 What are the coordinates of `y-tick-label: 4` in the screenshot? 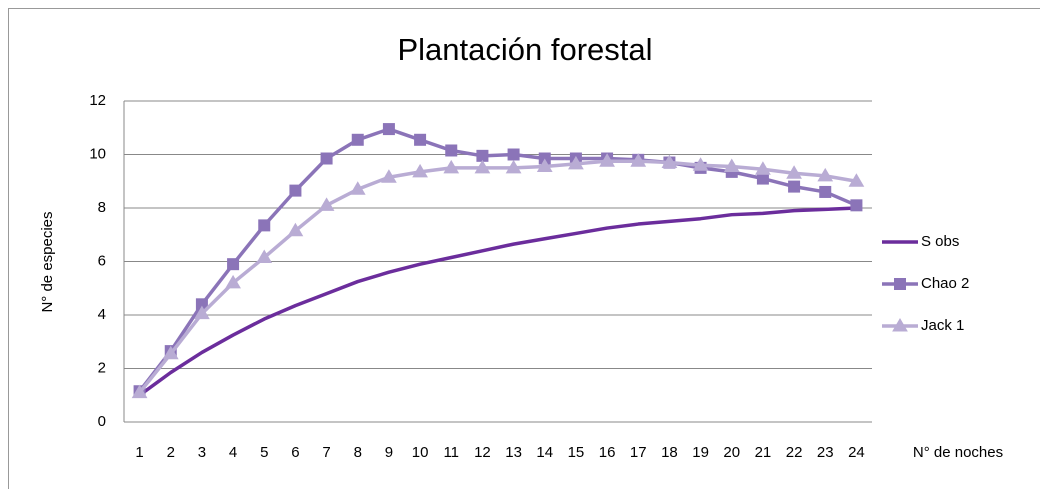 It's located at (102, 314).